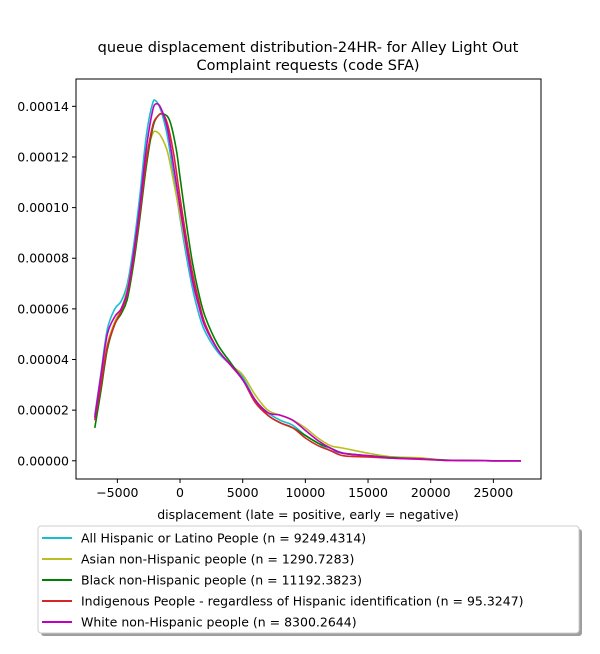 The image size is (600, 654). I want to click on x-axis: −5000 0 5000 10000 15000 20000 25000, so click(304, 489).